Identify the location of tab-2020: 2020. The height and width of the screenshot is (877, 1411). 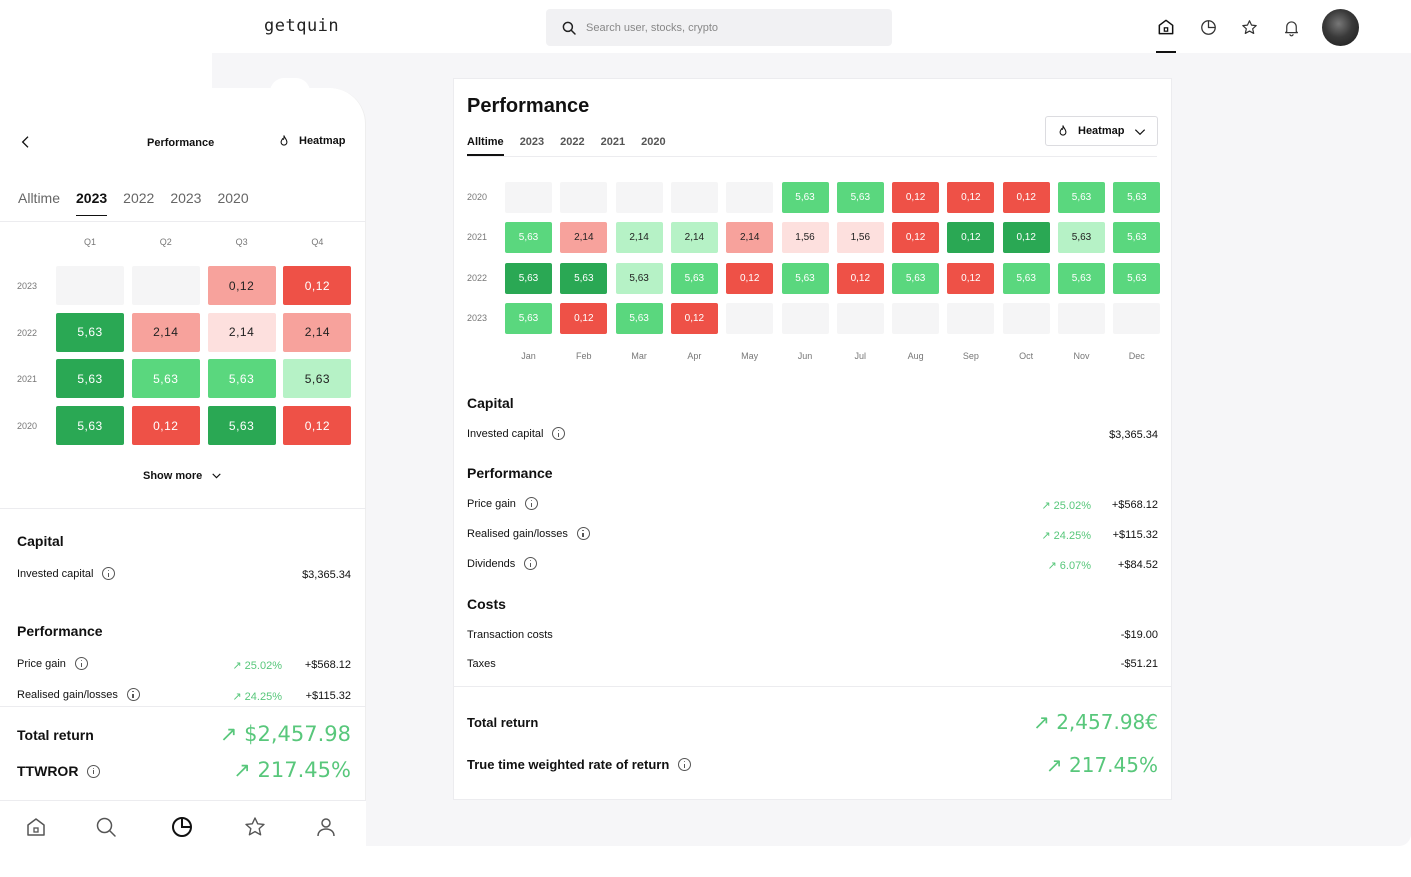
(653, 142).